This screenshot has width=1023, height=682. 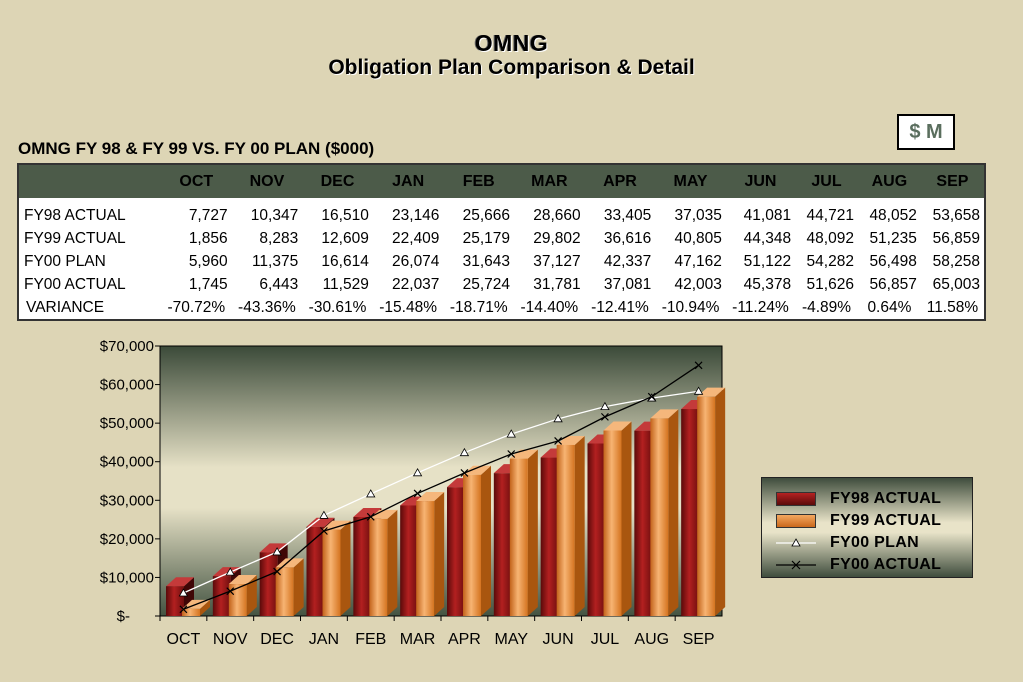 What do you see at coordinates (511, 43) in the screenshot?
I see `page-title: OMNG` at bounding box center [511, 43].